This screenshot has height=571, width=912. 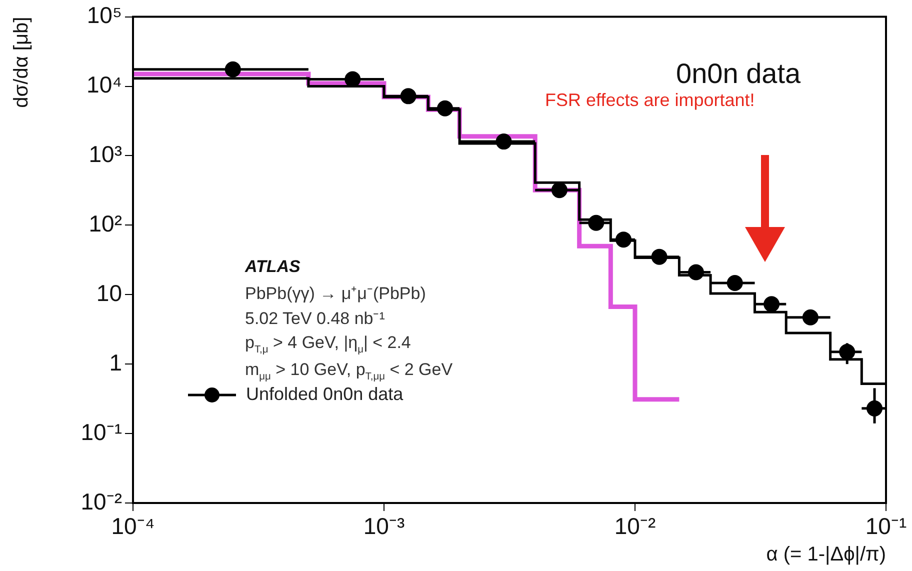 I want to click on x-tick-label: 10⁻³, so click(x=384, y=526).